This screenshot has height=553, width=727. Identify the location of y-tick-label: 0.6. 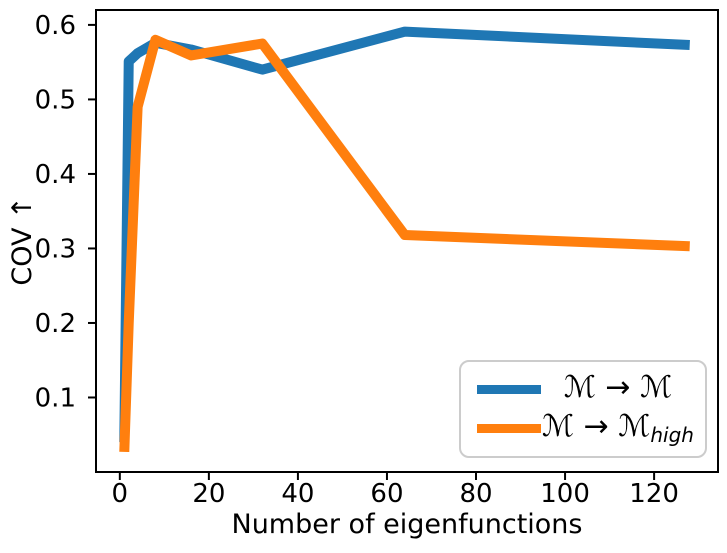
(55, 26).